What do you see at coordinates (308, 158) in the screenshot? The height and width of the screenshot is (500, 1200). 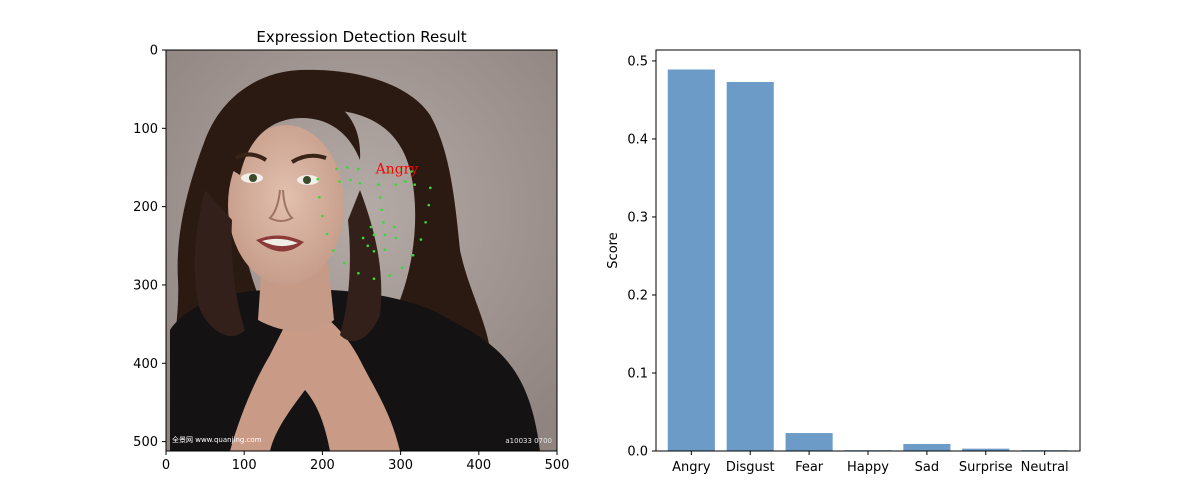 I see `right-eyebrow` at bounding box center [308, 158].